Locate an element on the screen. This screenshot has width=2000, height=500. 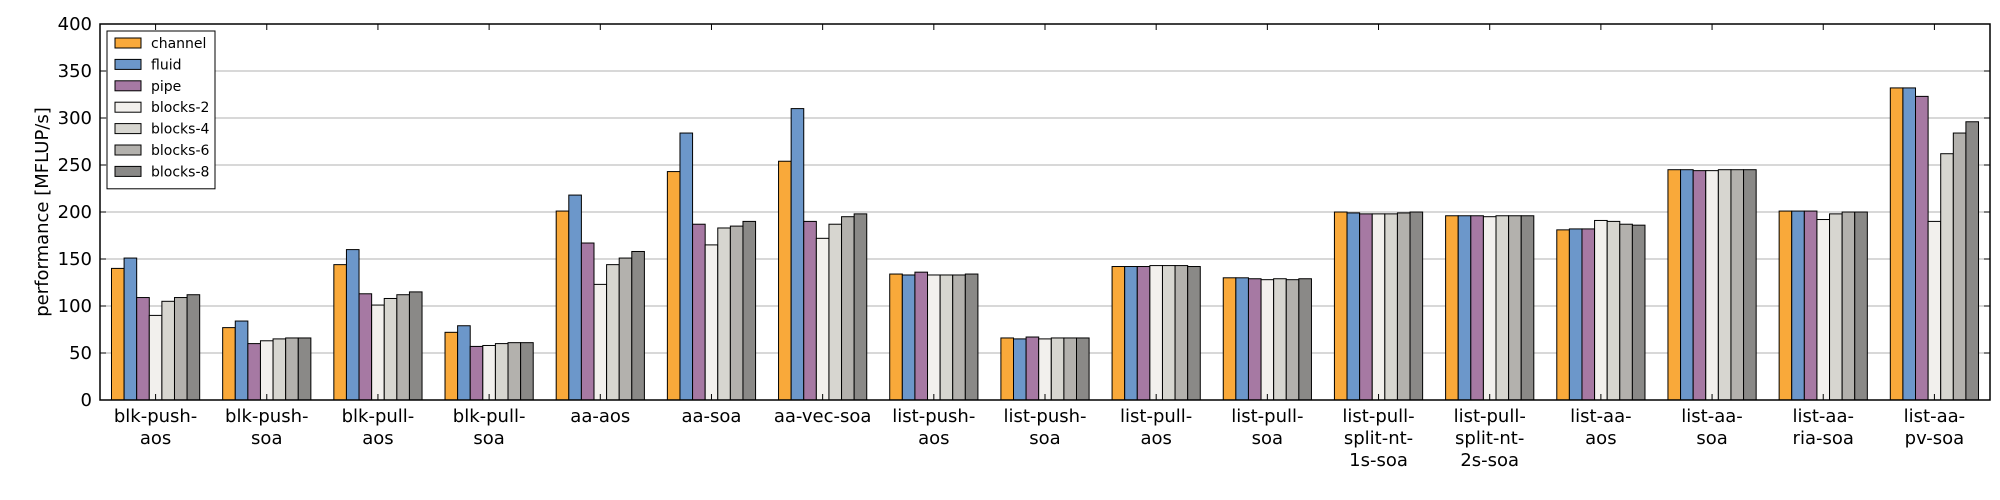
y-tick-label: 150 is located at coordinates (75, 259).